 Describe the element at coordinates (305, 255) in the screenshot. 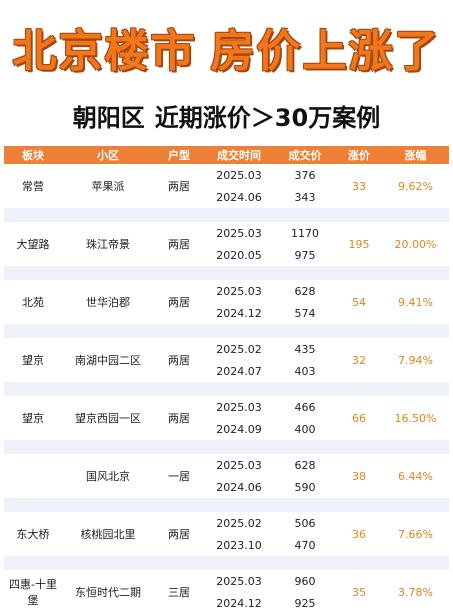

I see `cell-price-old: 975` at that location.